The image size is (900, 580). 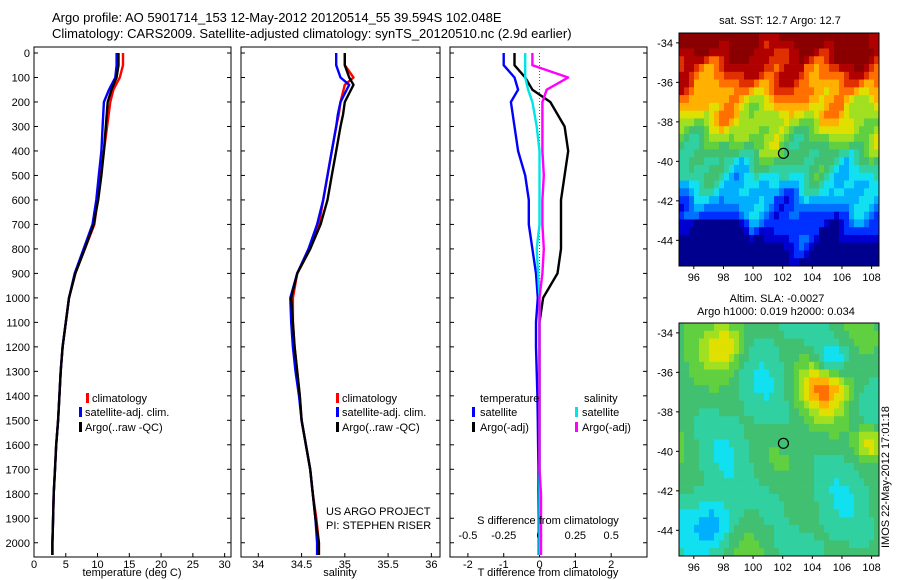 I want to click on y-tick-label: 1100, so click(x=18, y=323).